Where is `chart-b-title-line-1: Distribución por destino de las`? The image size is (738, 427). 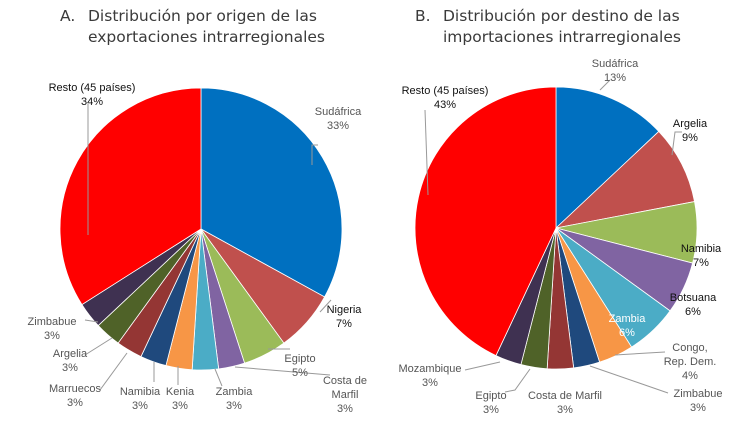 chart-b-title-line-1: Distribución por destino de las is located at coordinates (561, 16).